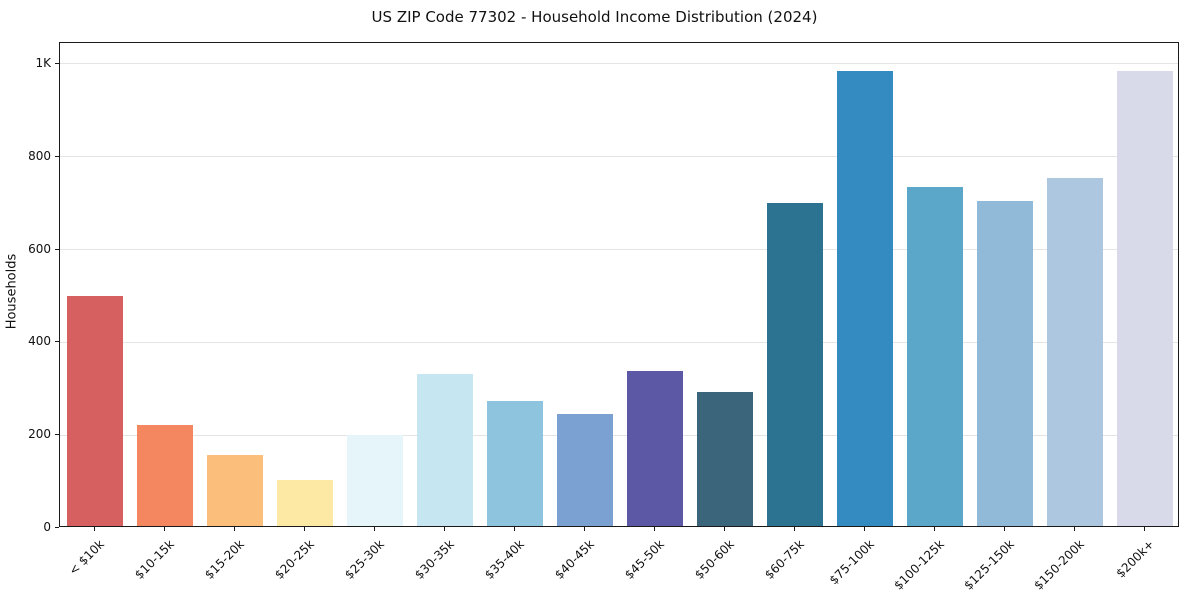 The width and height of the screenshot is (1189, 590). I want to click on bar-35-40k, so click(515, 463).